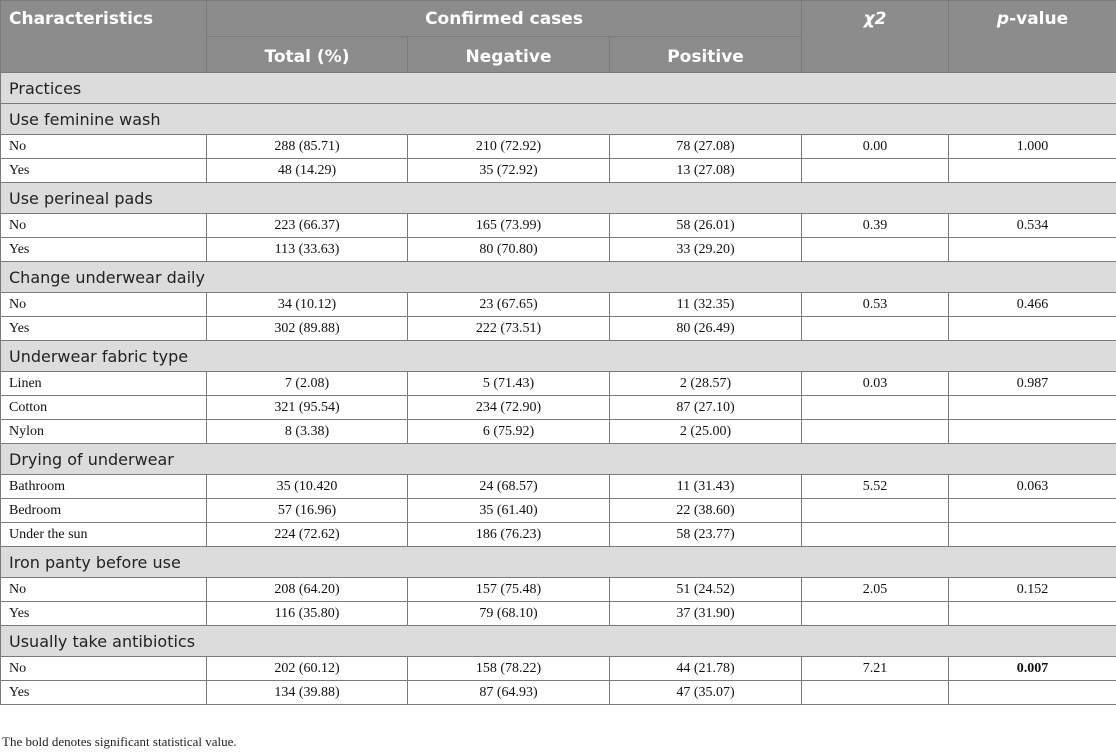 This screenshot has height=754, width=1116. Describe the element at coordinates (875, 146) in the screenshot. I see `cell-chi2: 0.00` at that location.